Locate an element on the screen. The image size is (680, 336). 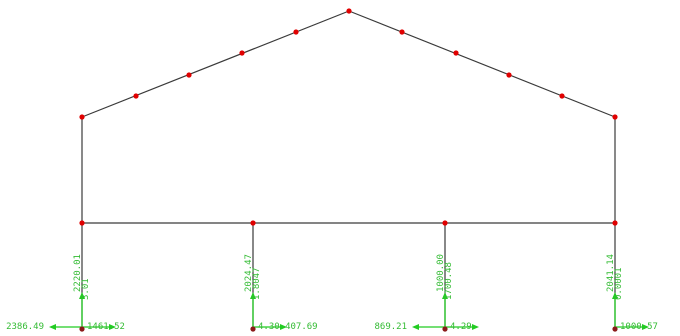
vertical-reaction-label: 2220.01 is located at coordinates (78, 273).